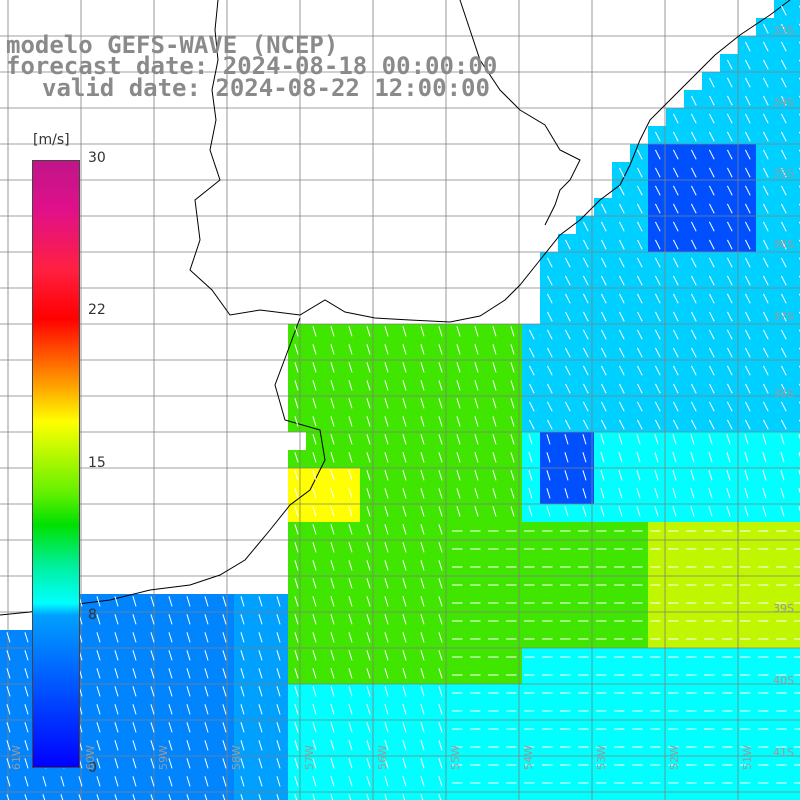 The height and width of the screenshot is (800, 800). I want to click on coastline-inland-border, so click(520, 113).